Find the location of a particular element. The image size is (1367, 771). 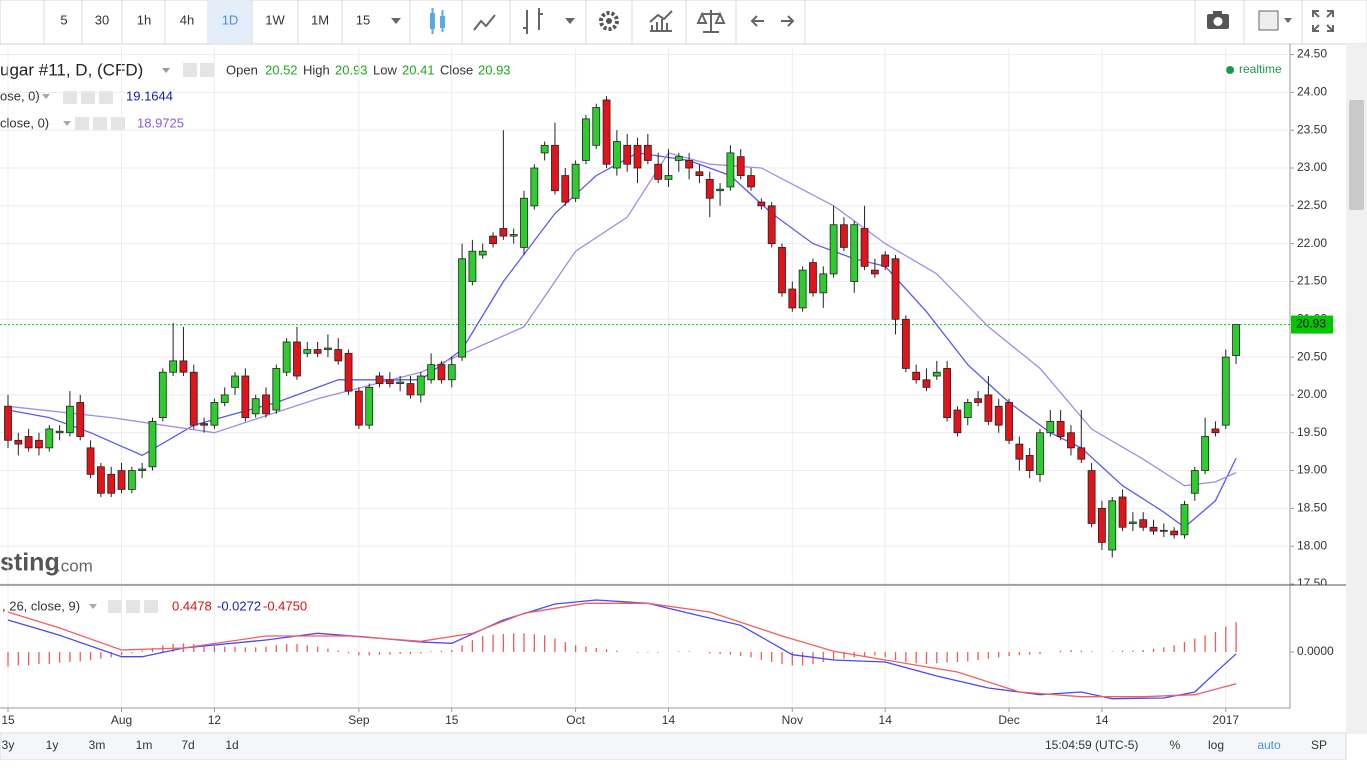

title-dropdown is located at coordinates (166, 70).